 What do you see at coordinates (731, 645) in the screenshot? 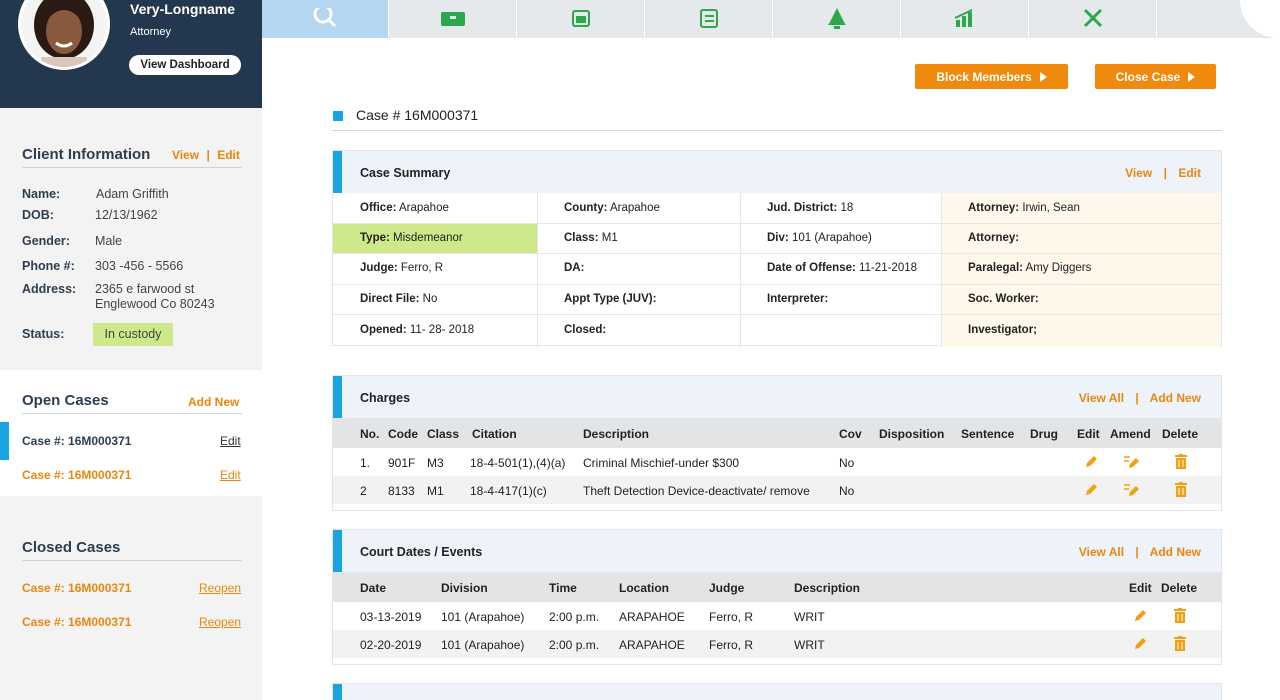
I see `event-judge: Ferro, R` at bounding box center [731, 645].